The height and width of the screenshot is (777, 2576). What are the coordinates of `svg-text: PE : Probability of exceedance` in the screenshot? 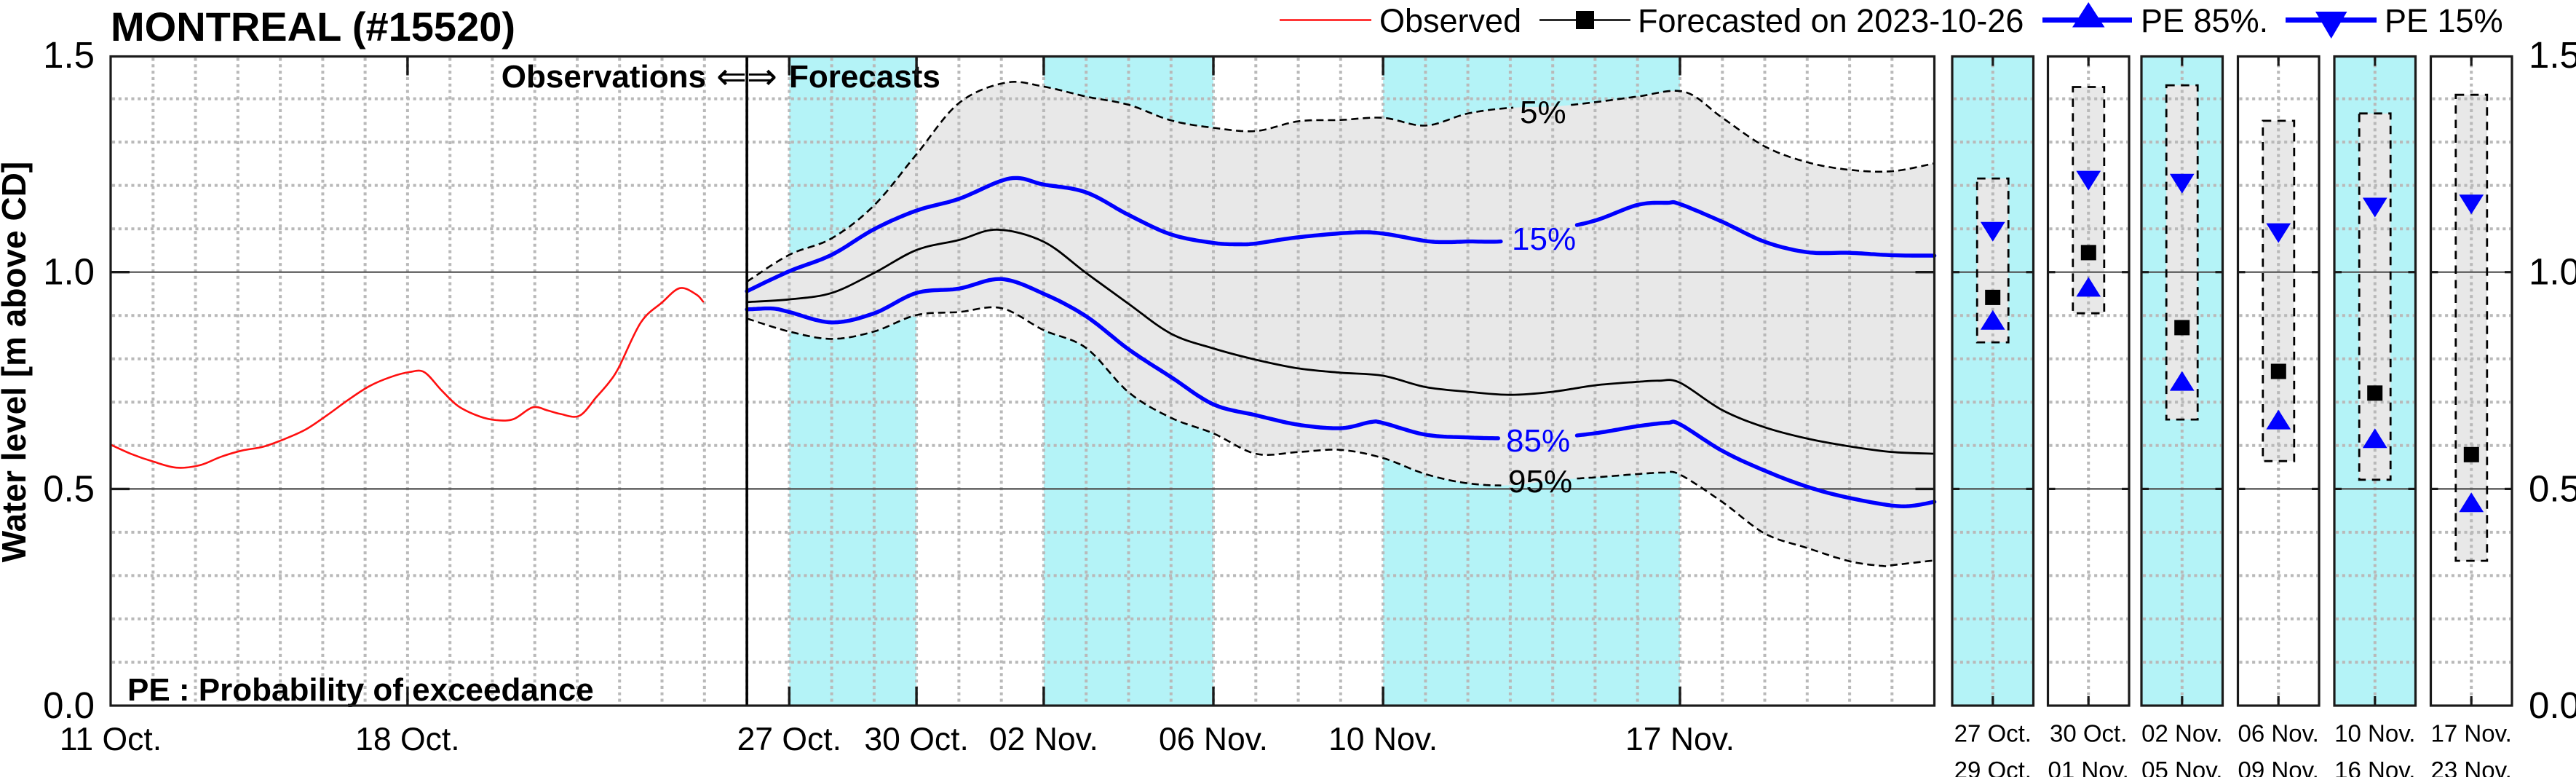 It's located at (360, 690).